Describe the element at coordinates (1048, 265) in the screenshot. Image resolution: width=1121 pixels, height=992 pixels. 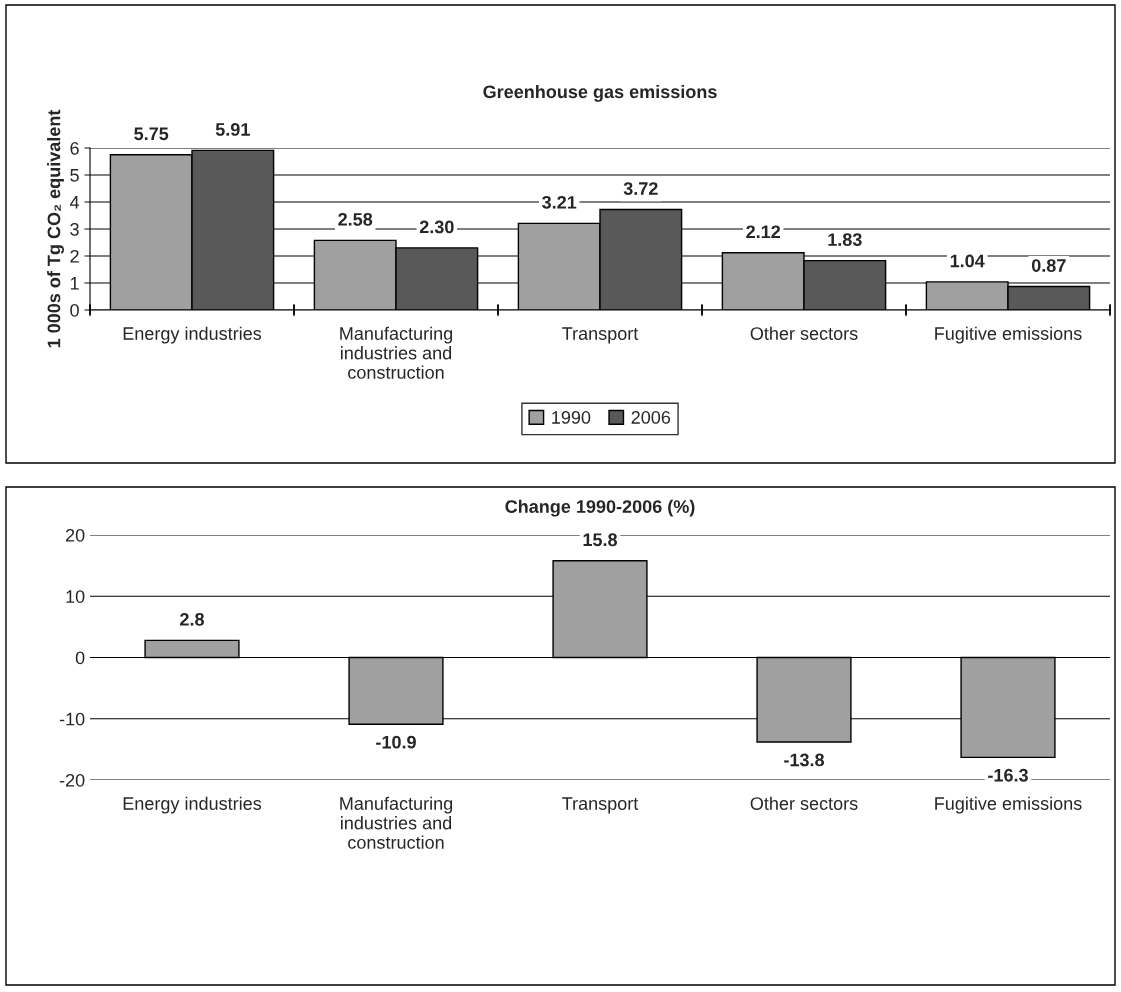
I see `data-label: 0.87` at that location.